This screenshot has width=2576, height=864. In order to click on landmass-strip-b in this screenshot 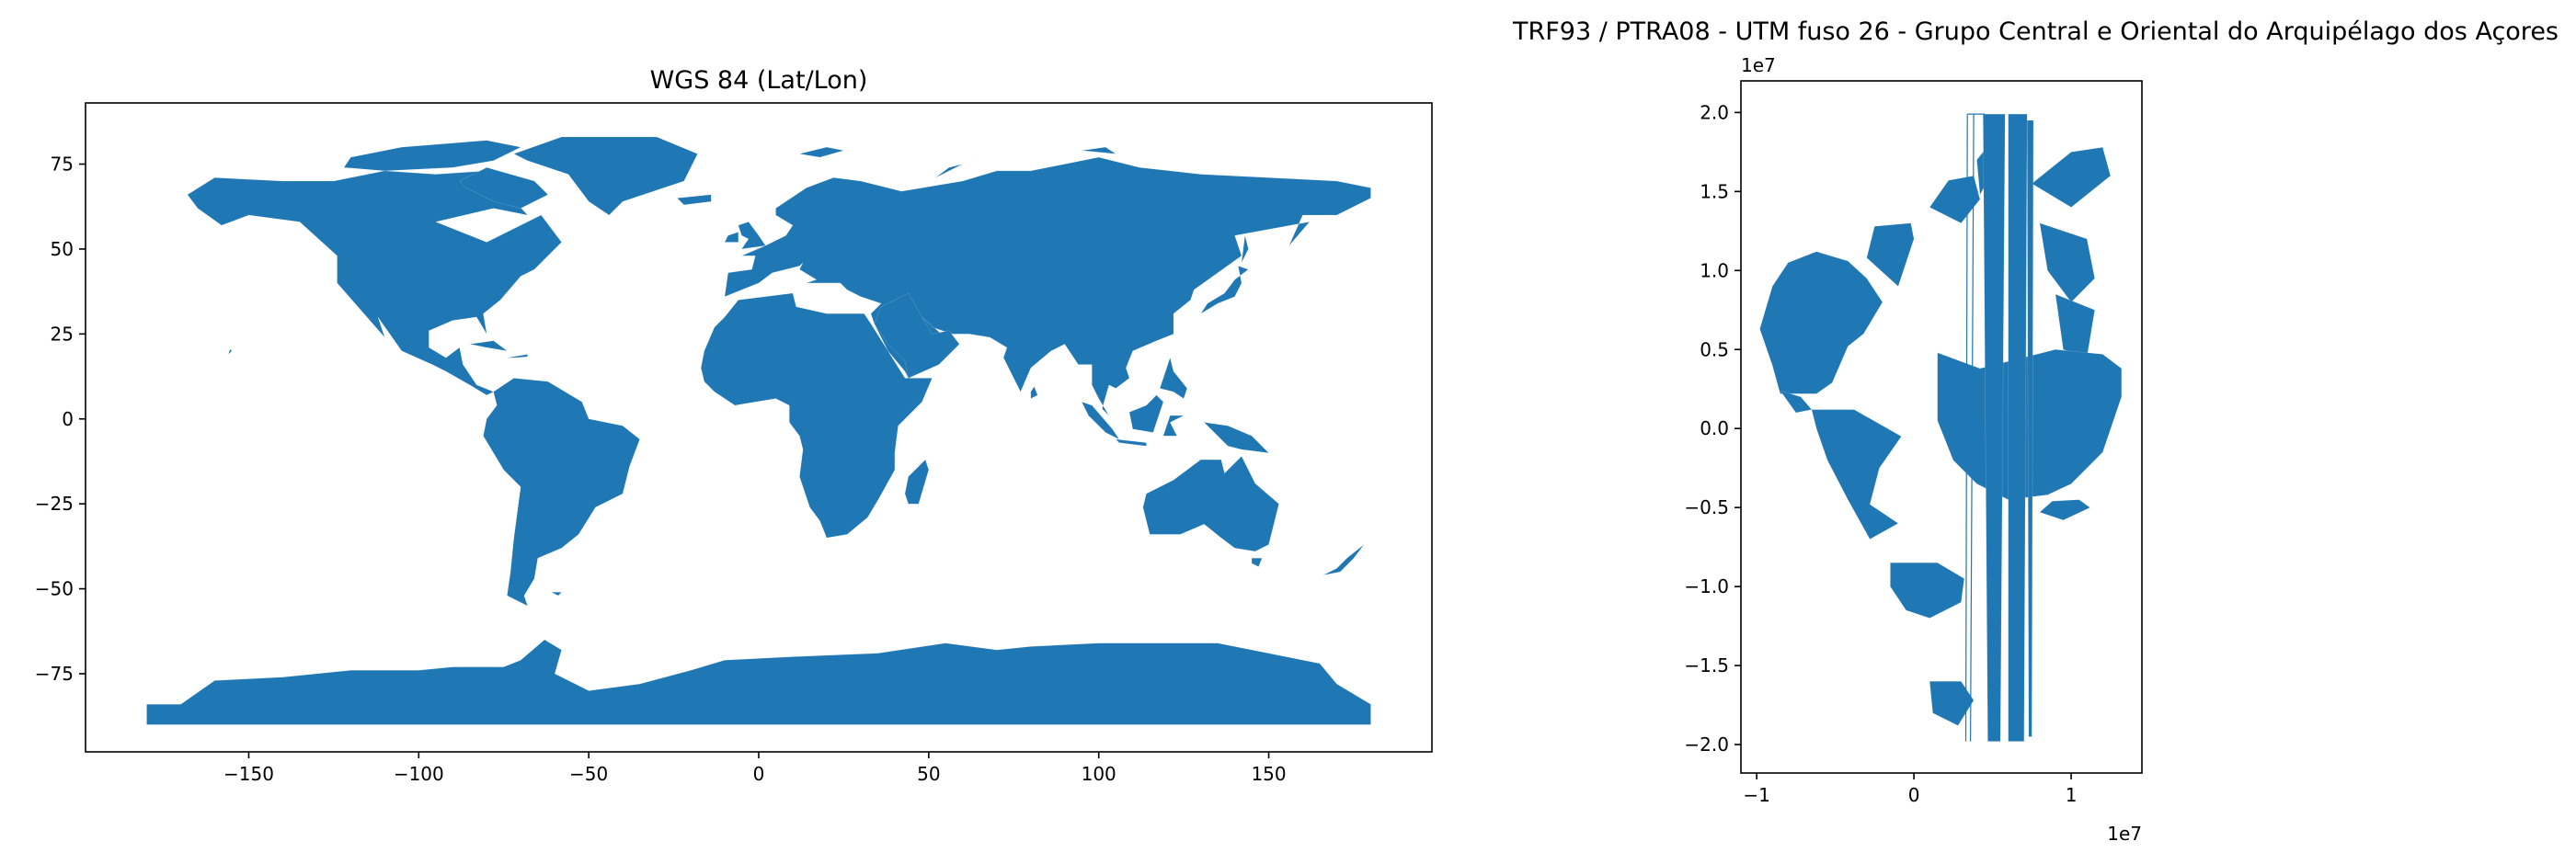, I will do `click(2018, 427)`.